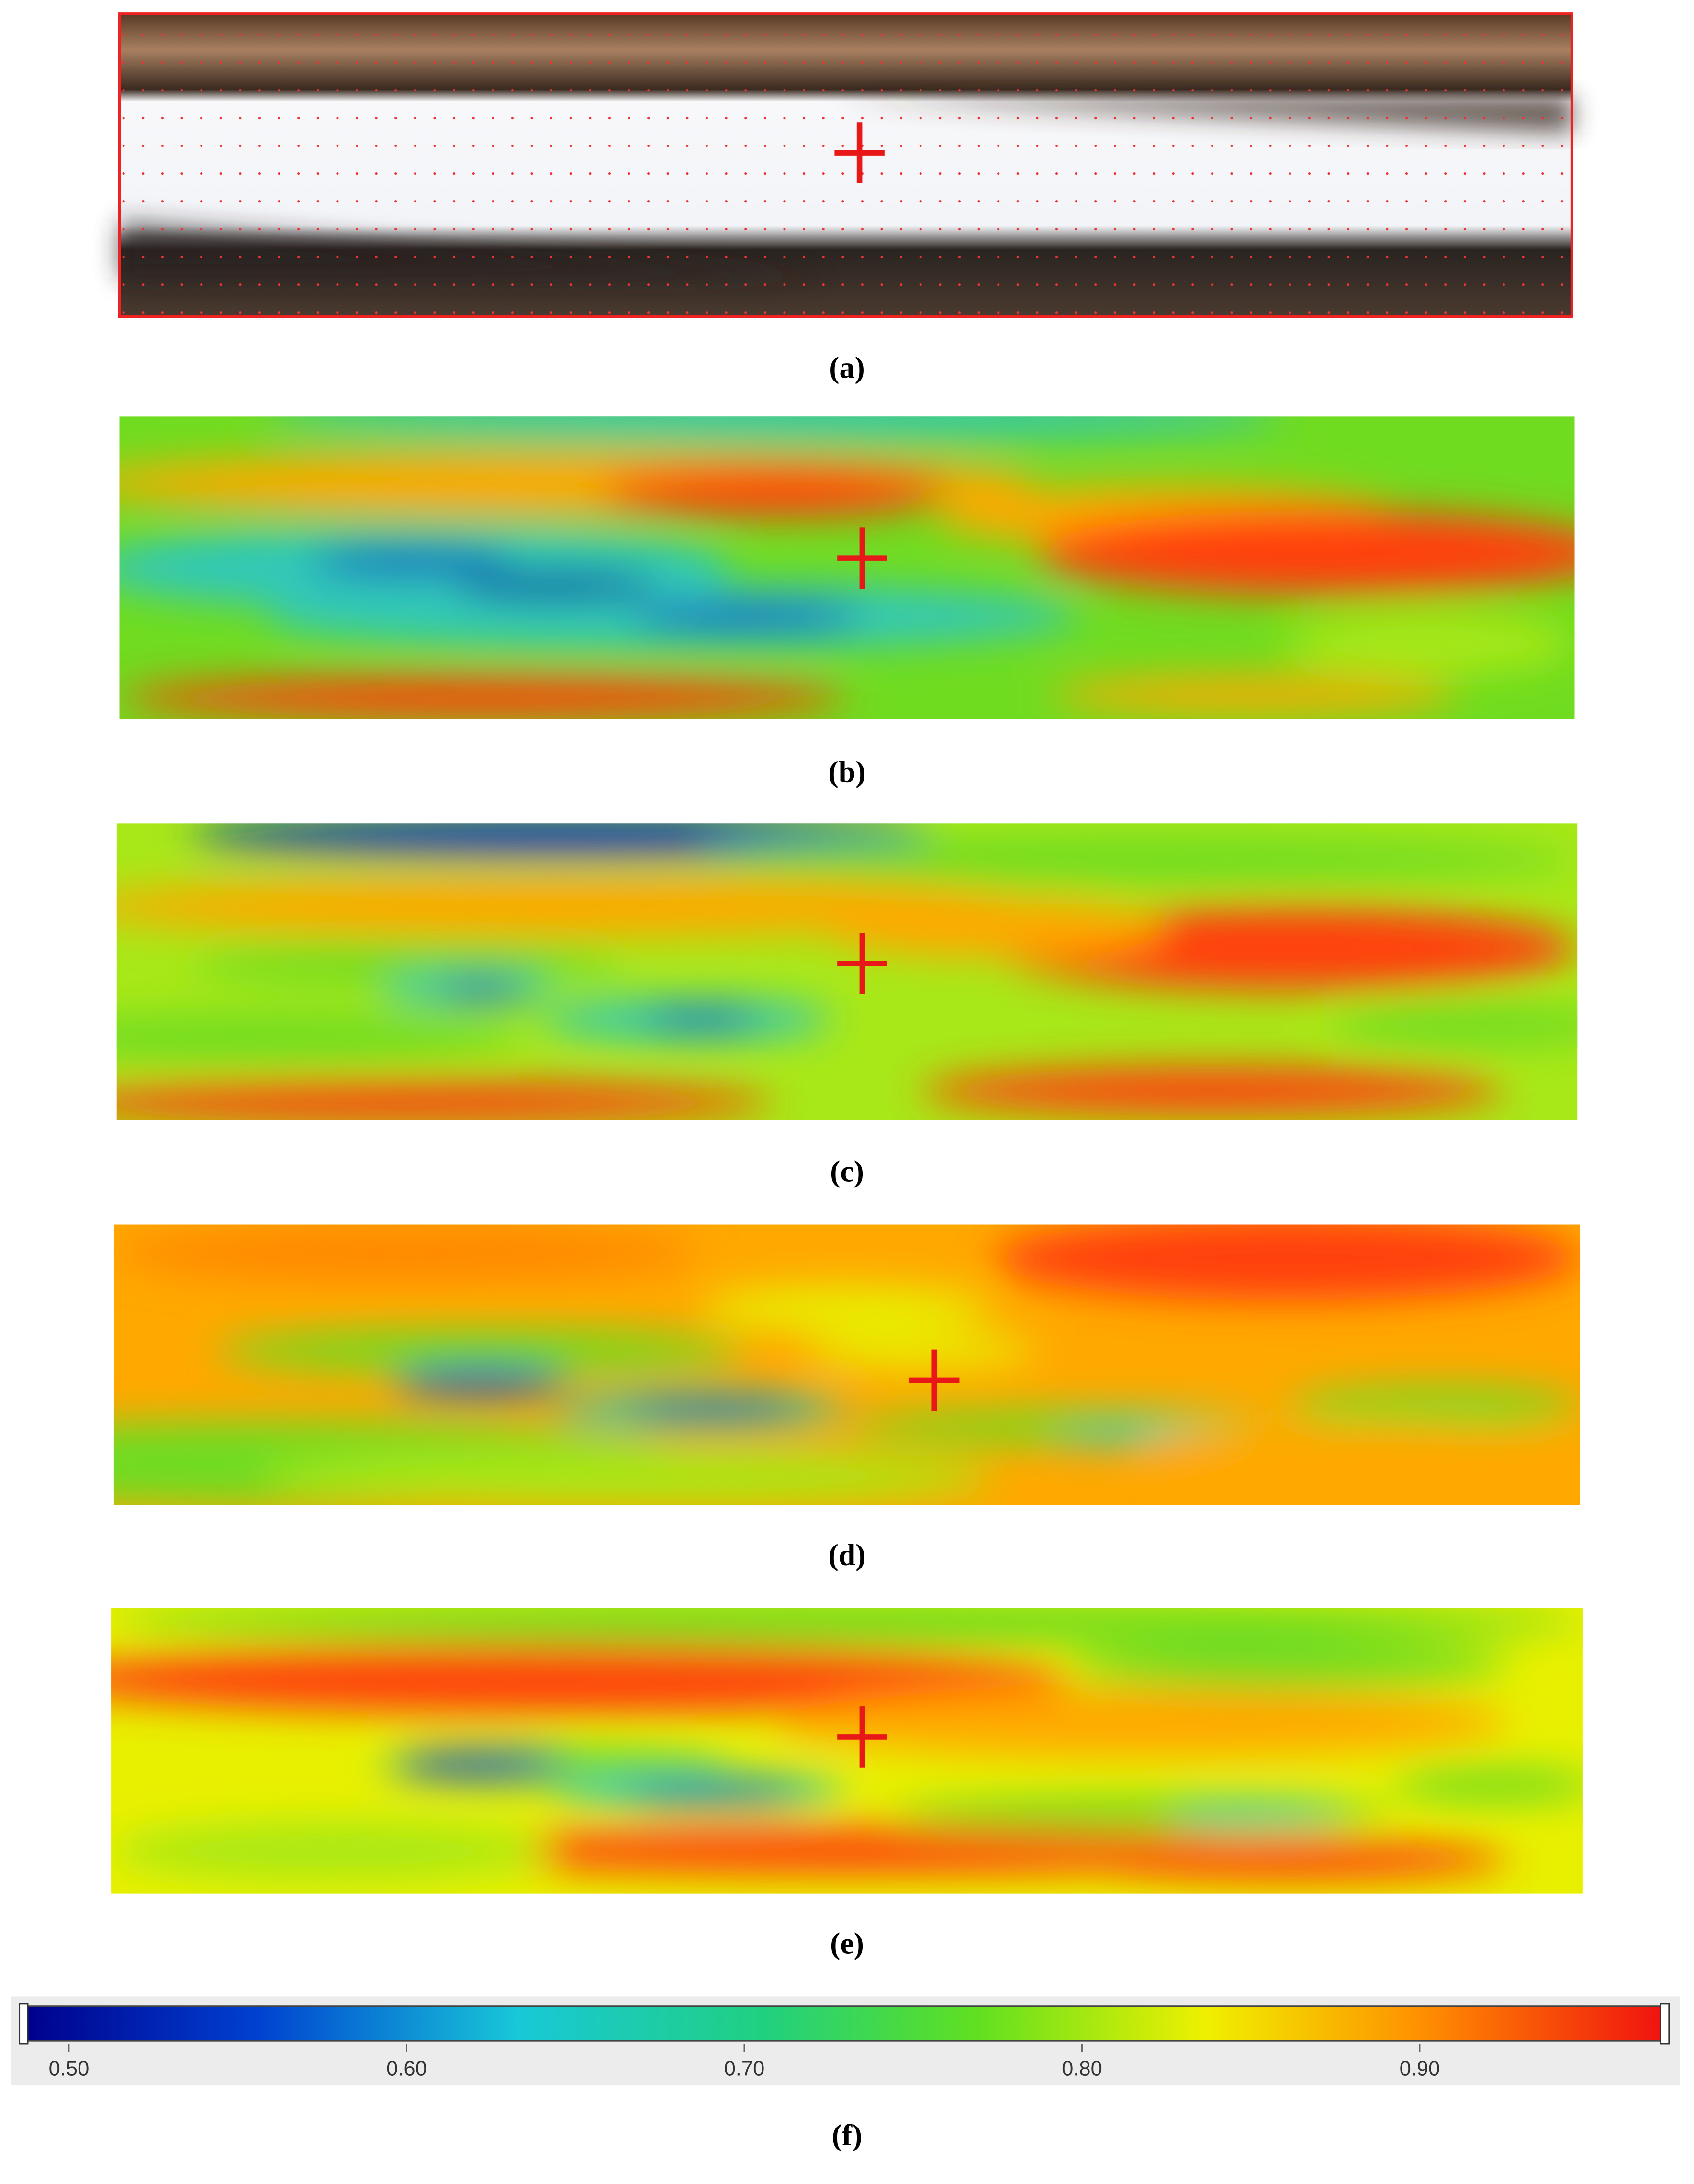 The image size is (1694, 2184). Describe the element at coordinates (847, 1171) in the screenshot. I see `panel-label: (c)` at that location.